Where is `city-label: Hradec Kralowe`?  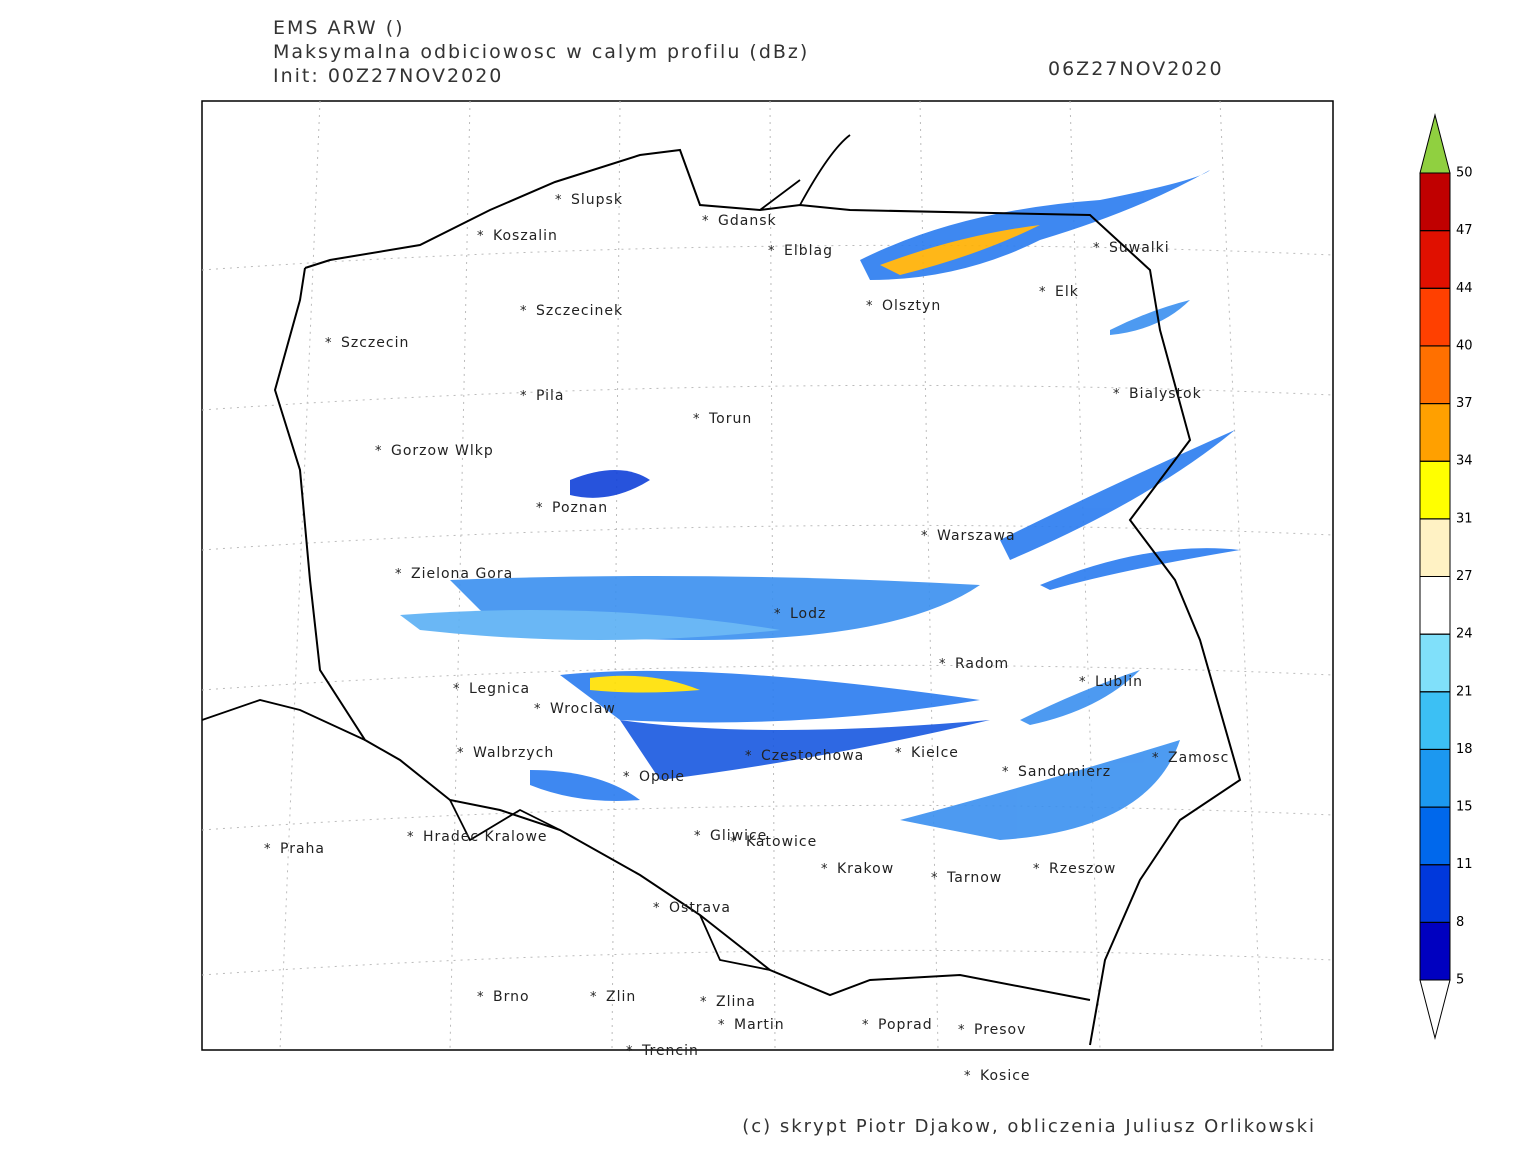
city-label: Hradec Kralowe is located at coordinates (485, 837).